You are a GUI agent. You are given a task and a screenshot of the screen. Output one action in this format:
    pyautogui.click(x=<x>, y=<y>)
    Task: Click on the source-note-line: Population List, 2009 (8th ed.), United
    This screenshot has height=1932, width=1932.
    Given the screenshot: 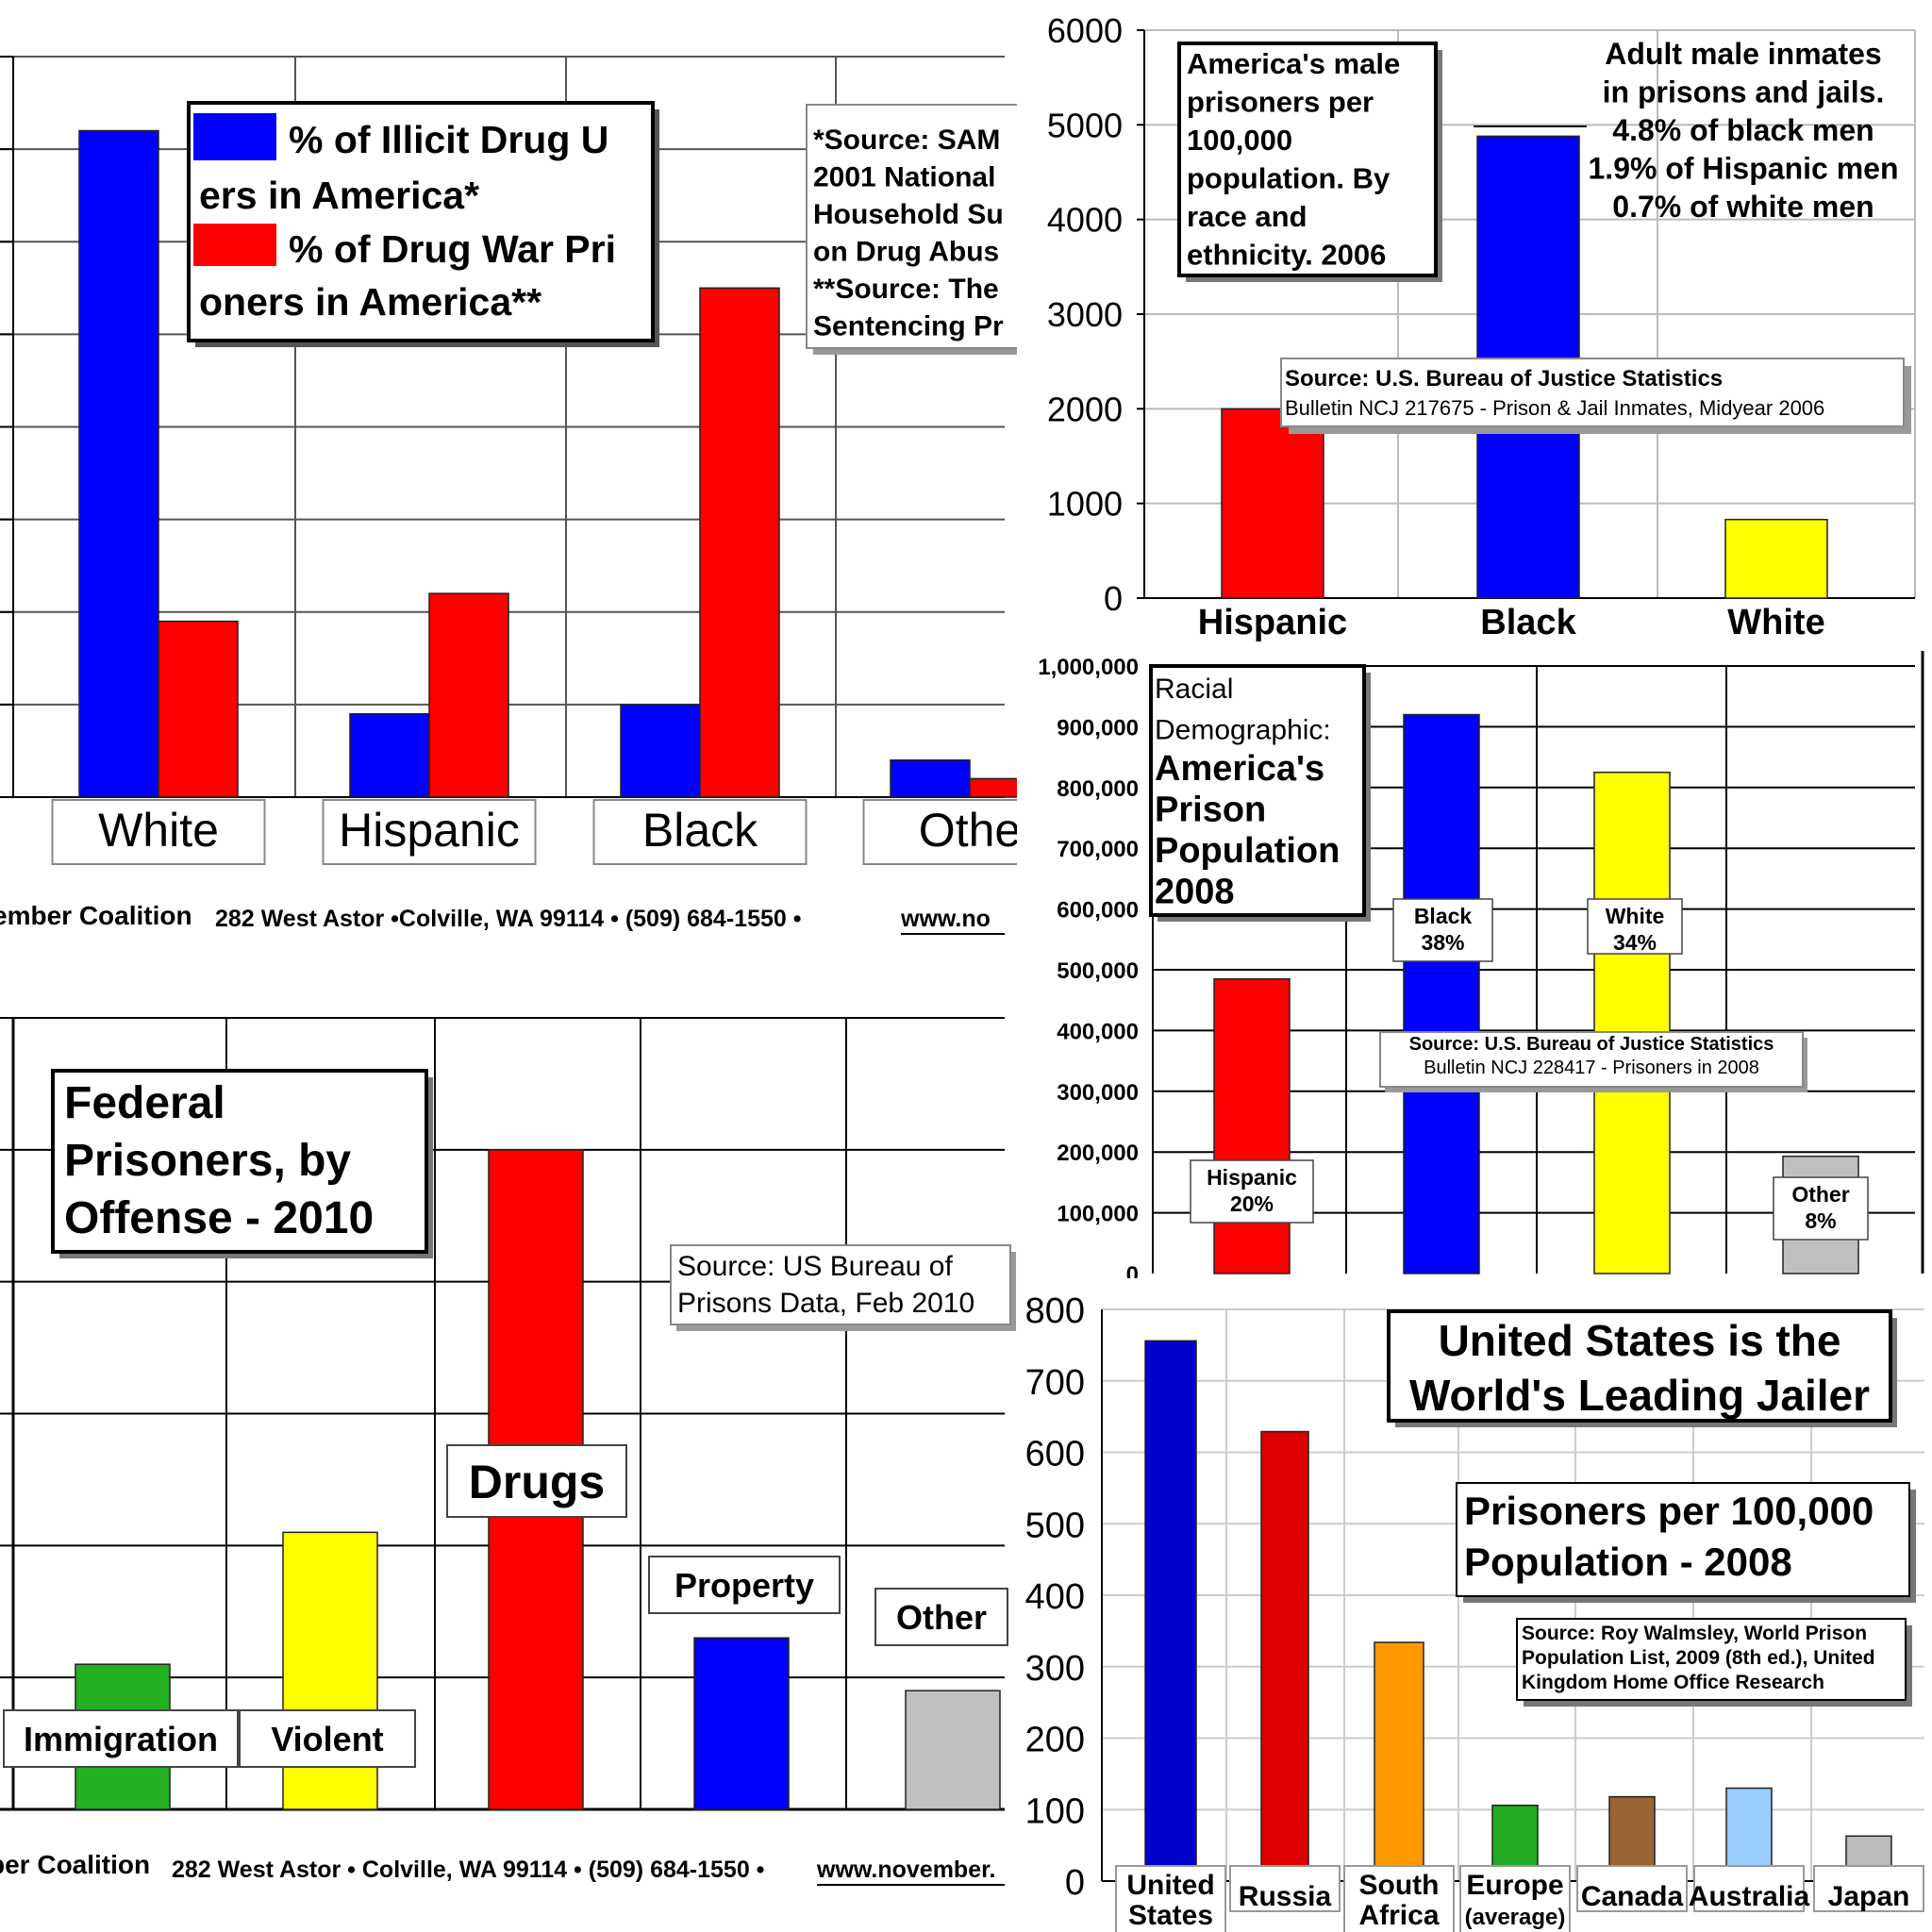 What is the action you would take?
    pyautogui.click(x=1699, y=1658)
    